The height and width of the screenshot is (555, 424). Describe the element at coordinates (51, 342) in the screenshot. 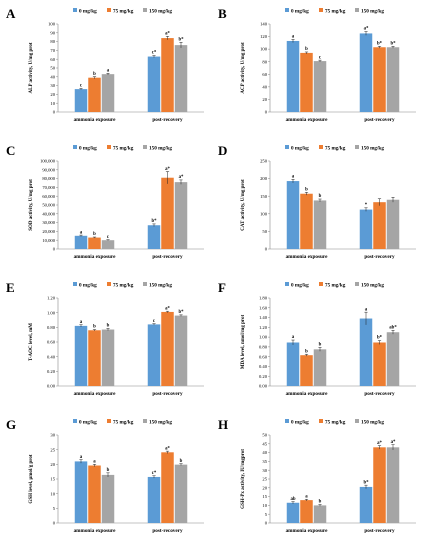

I see `y-tick-label: 0.60` at that location.